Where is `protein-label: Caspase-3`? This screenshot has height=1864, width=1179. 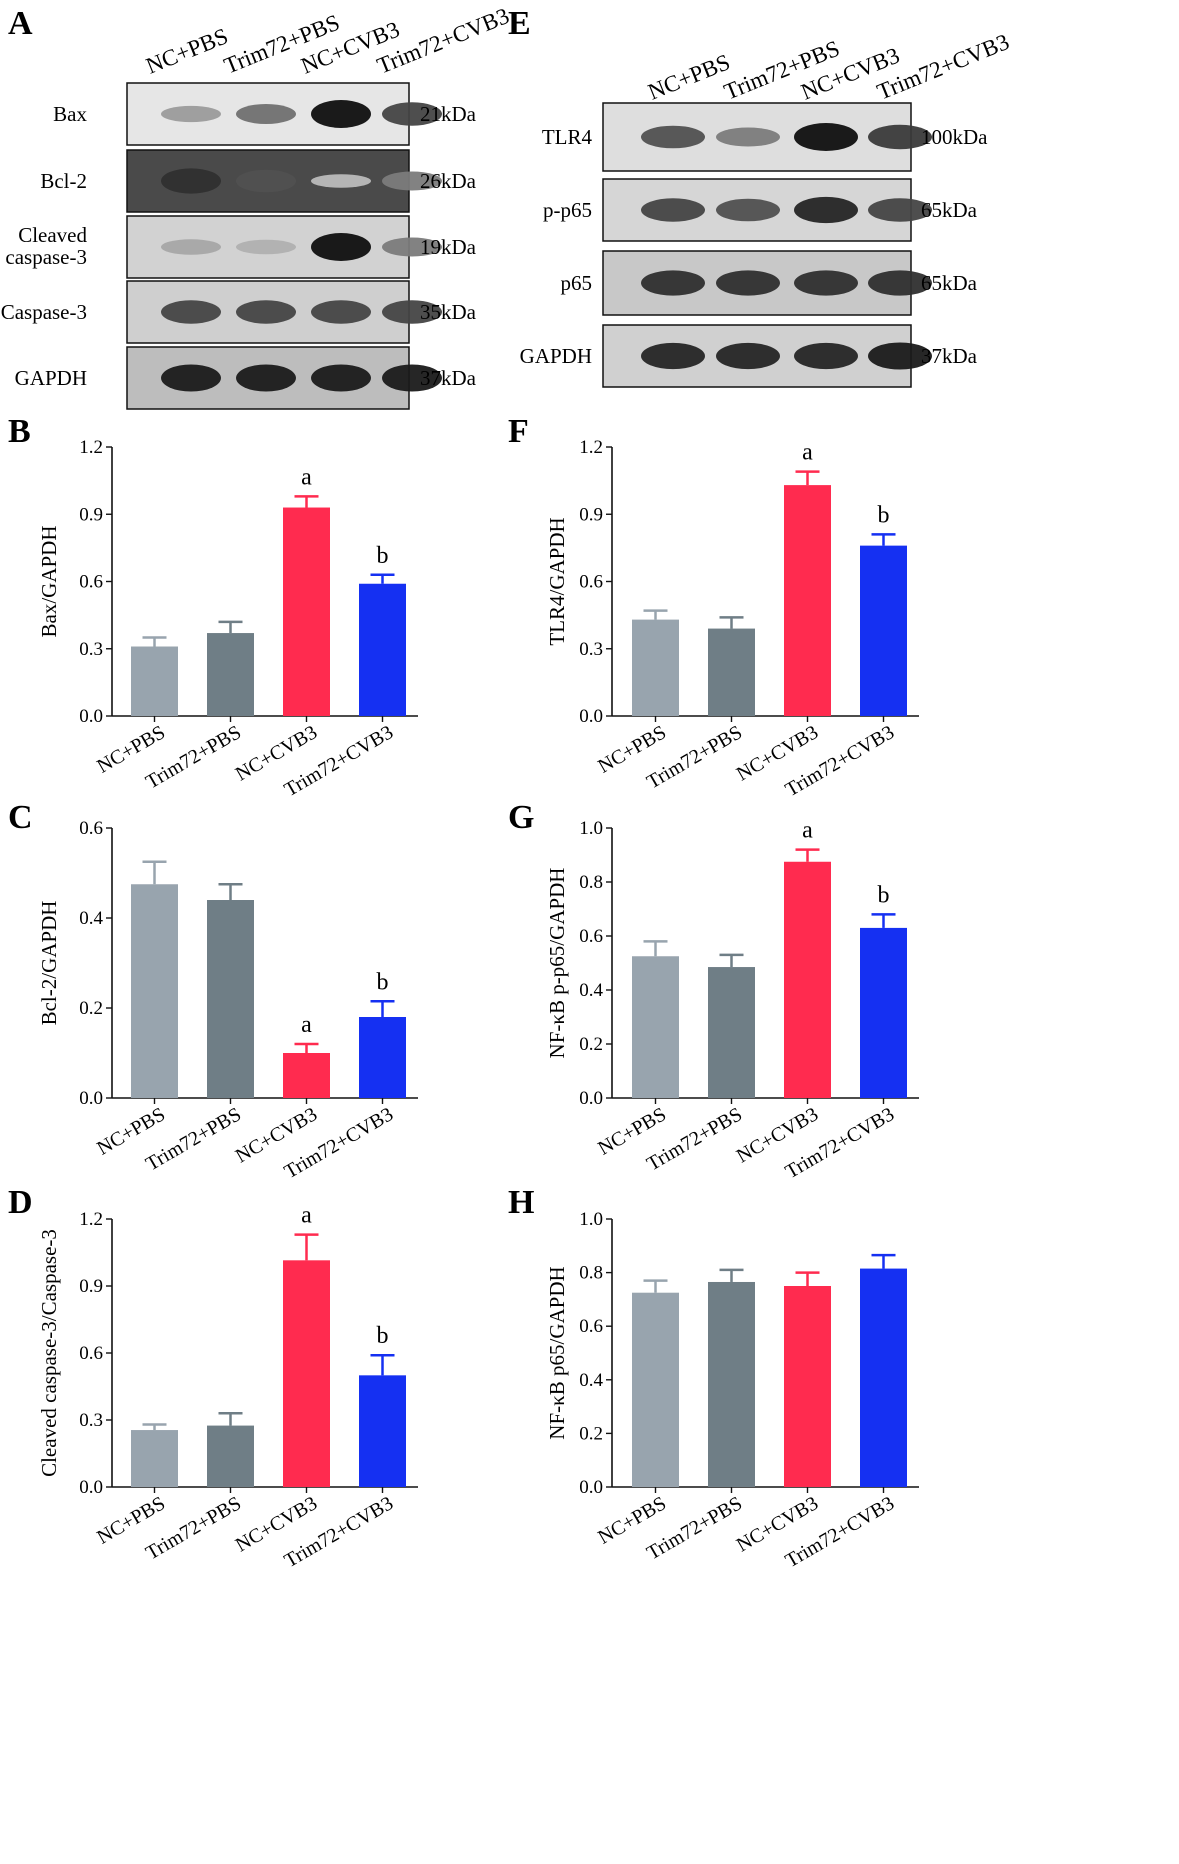 protein-label: Caspase-3 is located at coordinates (44, 312).